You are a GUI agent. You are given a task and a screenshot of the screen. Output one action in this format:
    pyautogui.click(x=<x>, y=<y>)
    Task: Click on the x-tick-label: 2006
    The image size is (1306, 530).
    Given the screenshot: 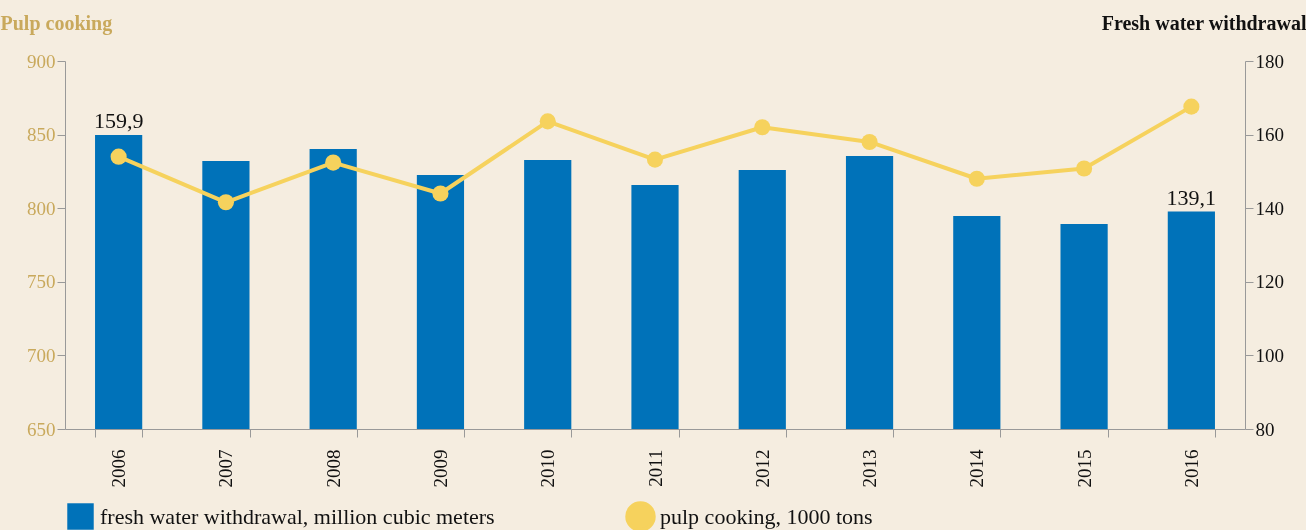 What is the action you would take?
    pyautogui.click(x=119, y=468)
    